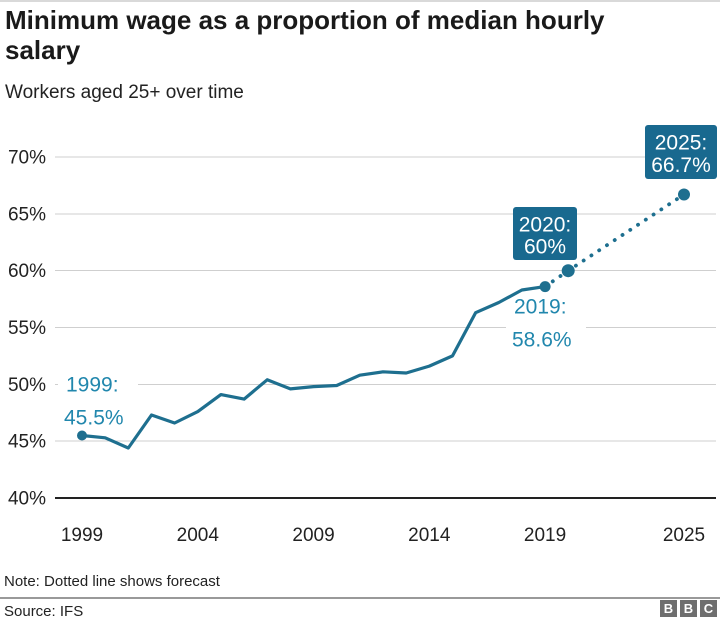 The height and width of the screenshot is (618, 720). I want to click on y-axis-tick-label: 70%, so click(27, 158).